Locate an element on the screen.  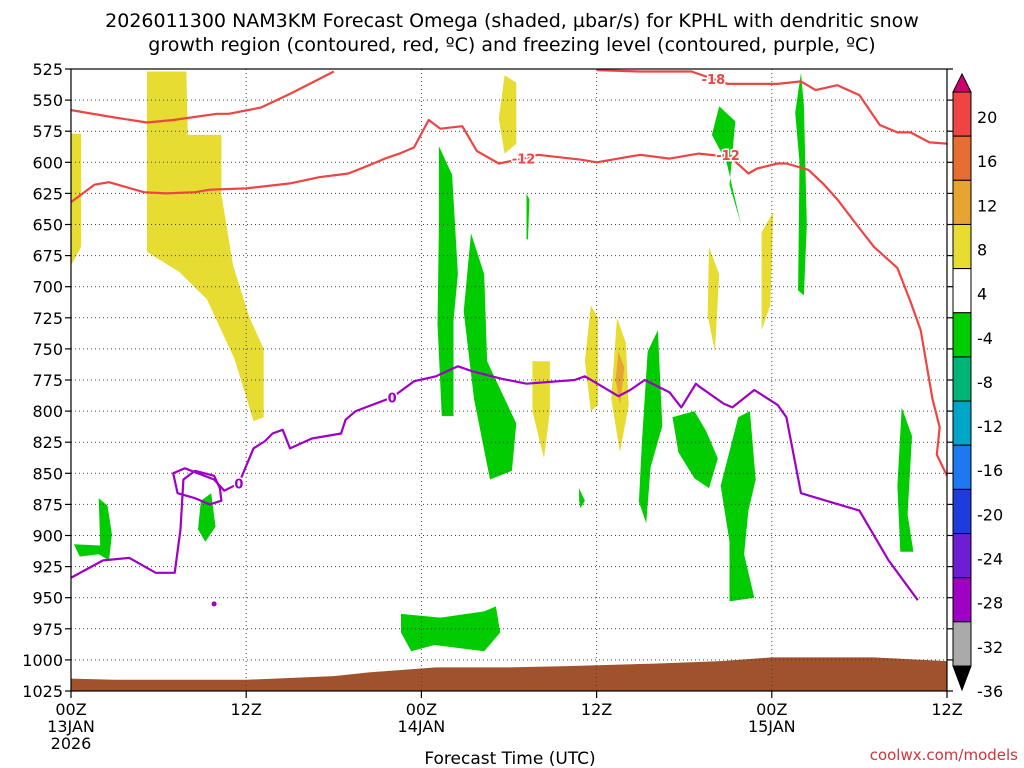
terrain-fill is located at coordinates (509, 674).